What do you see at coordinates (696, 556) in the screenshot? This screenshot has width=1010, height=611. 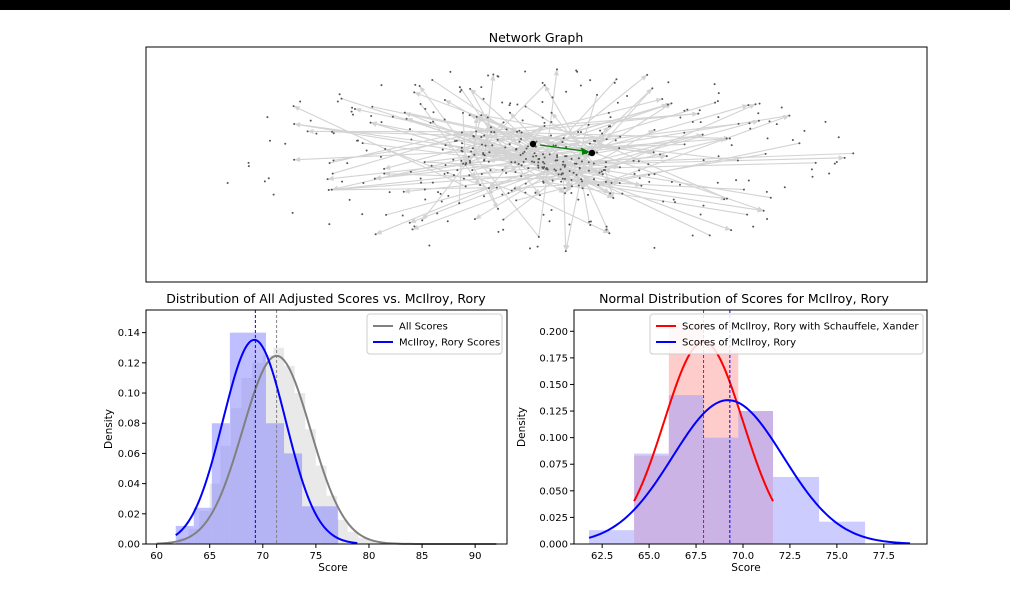 I see `x-tick-label: 67.5` at bounding box center [696, 556].